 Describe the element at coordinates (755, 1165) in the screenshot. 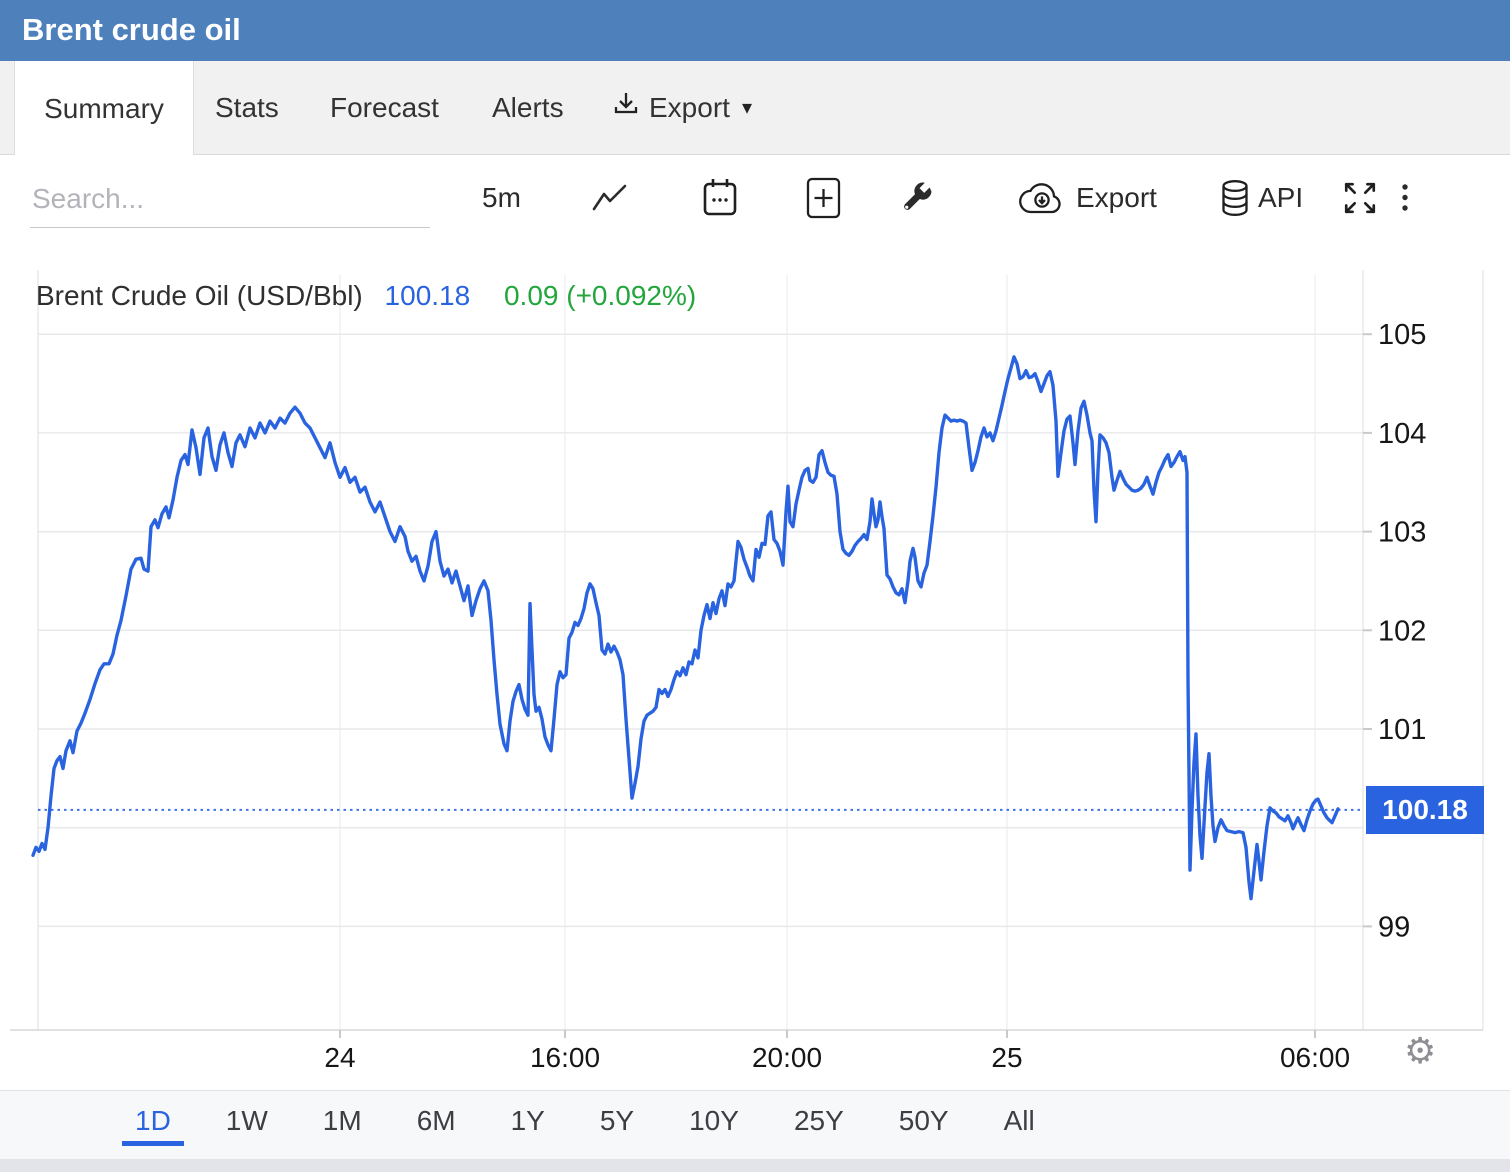

I see `page-bottom-strip` at that location.